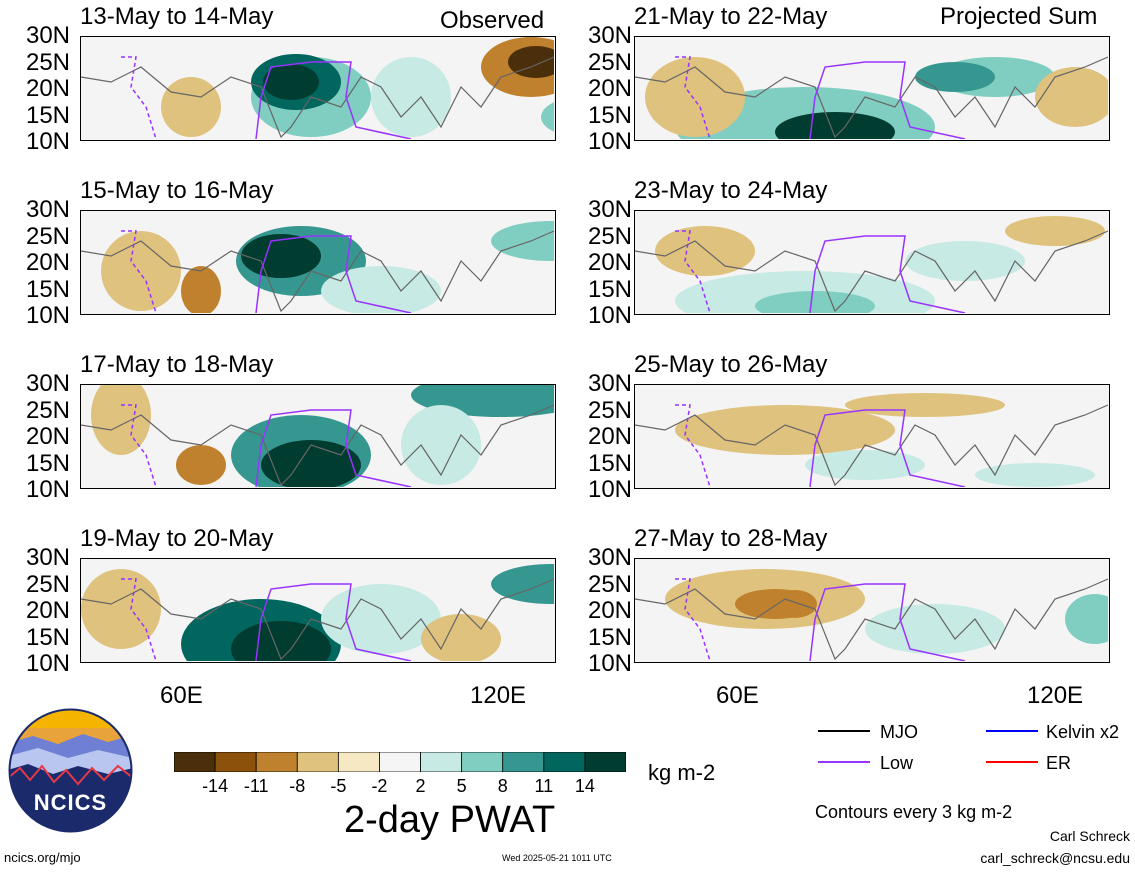 The image size is (1135, 872). I want to click on colorbar-tick-label: -14, so click(215, 786).